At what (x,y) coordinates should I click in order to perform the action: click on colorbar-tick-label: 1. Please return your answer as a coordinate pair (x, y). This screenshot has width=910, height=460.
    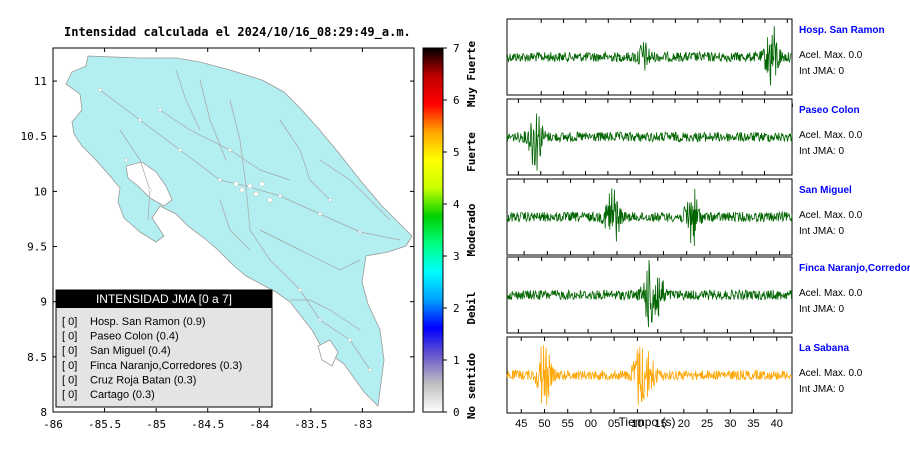
    Looking at the image, I should click on (456, 360).